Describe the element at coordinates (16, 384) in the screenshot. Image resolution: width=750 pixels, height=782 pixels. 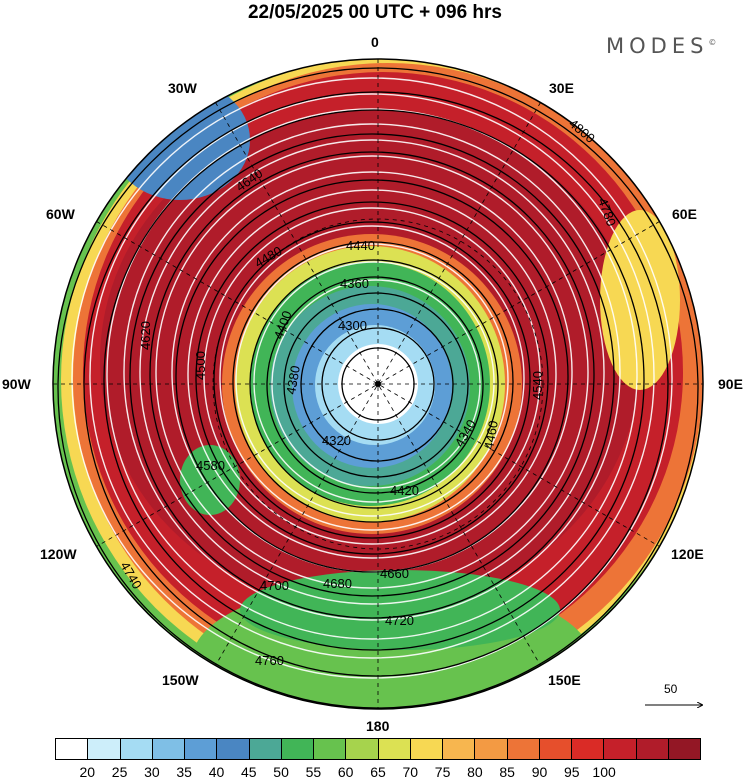
I see `lon-label-90w: 90W` at that location.